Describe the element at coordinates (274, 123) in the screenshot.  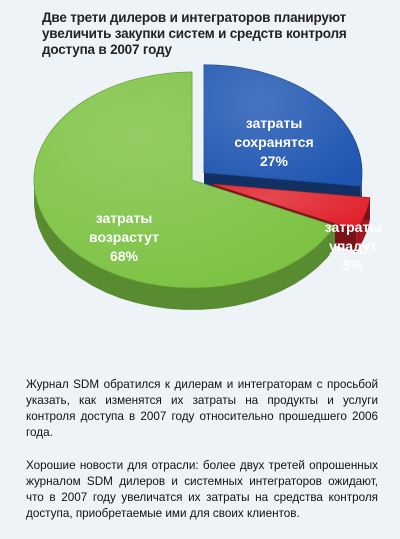
I see `slice-label-1-line-1: затраты` at that location.